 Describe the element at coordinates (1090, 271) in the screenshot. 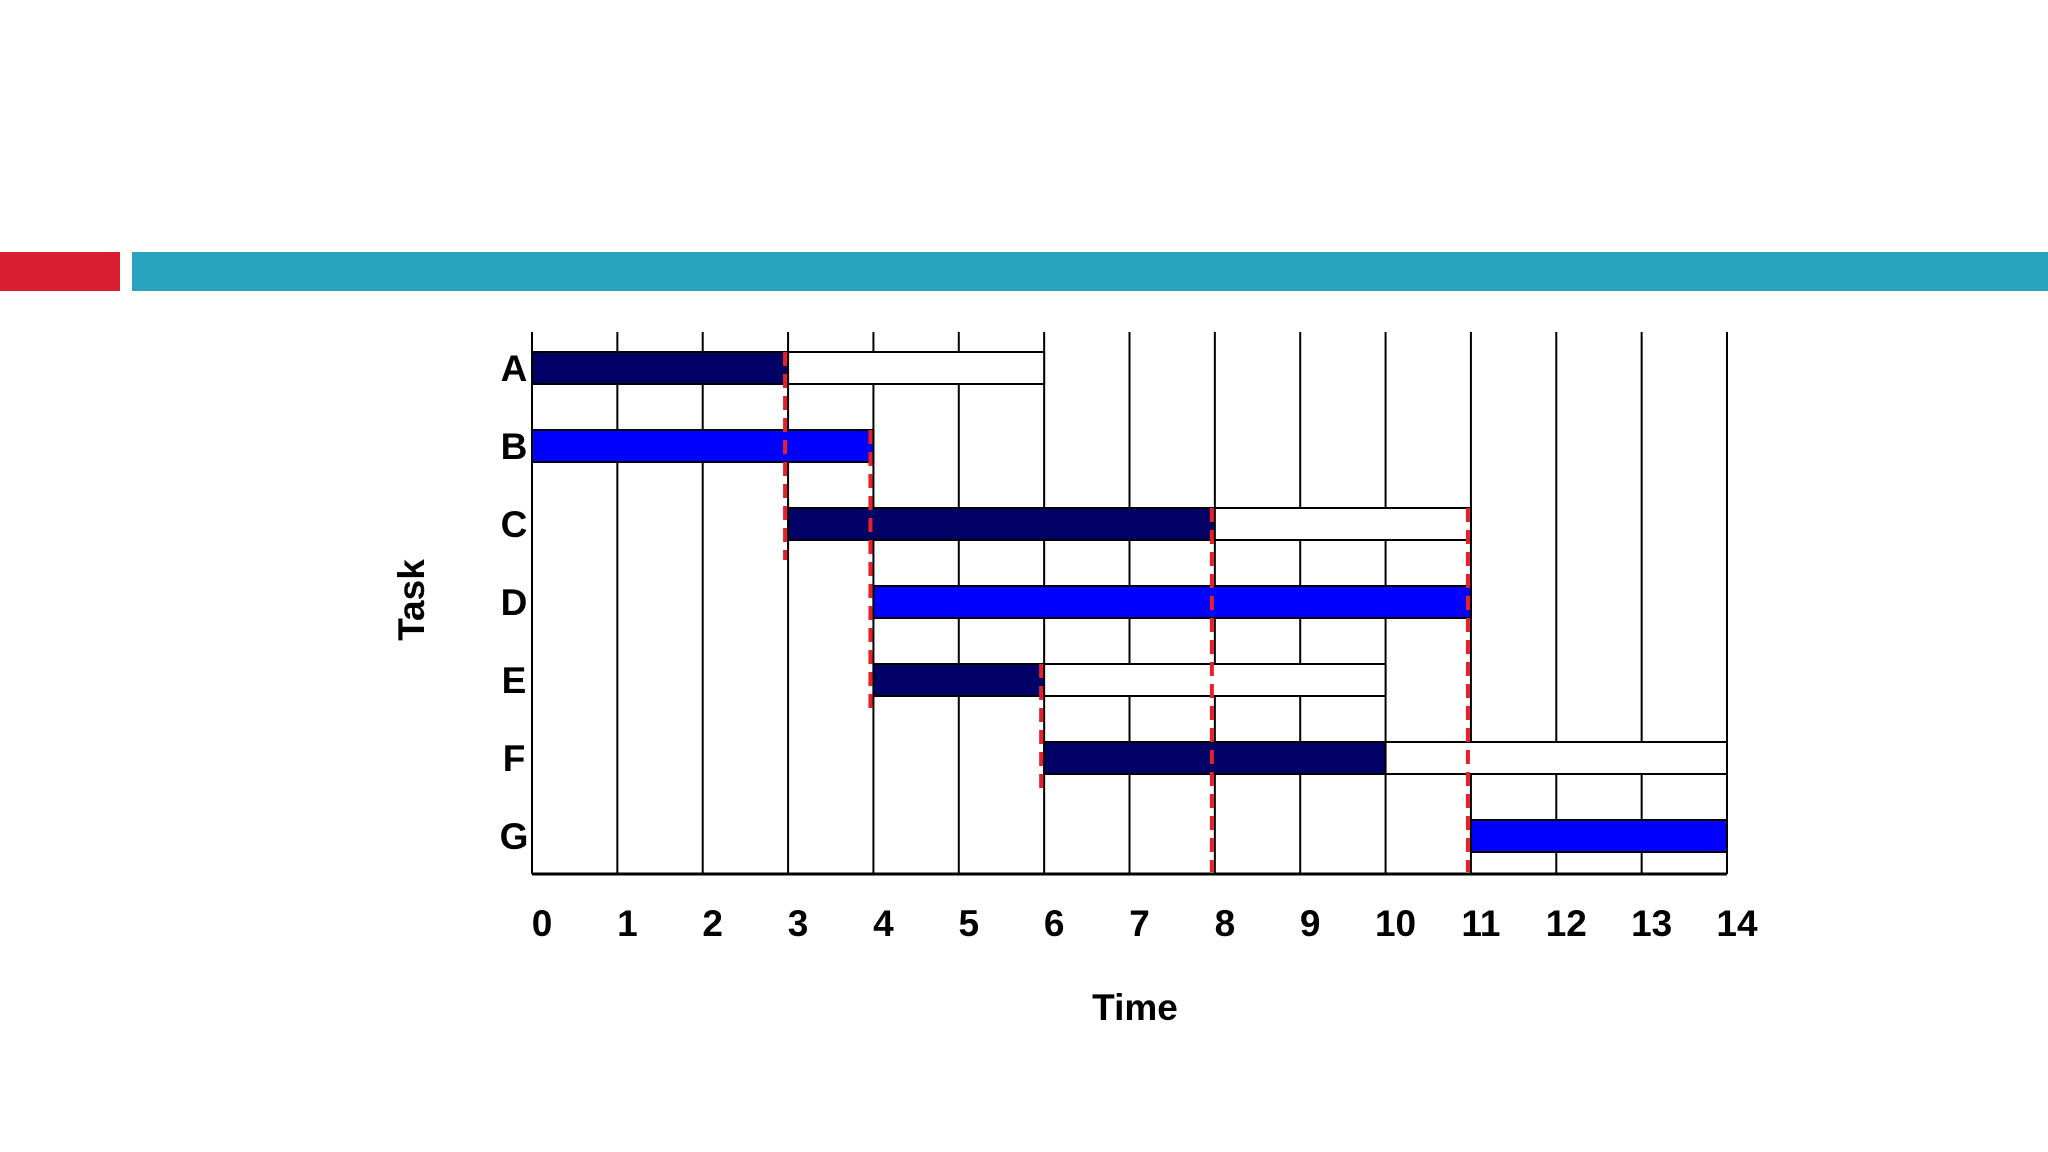

I see `accent-bar-teal` at that location.